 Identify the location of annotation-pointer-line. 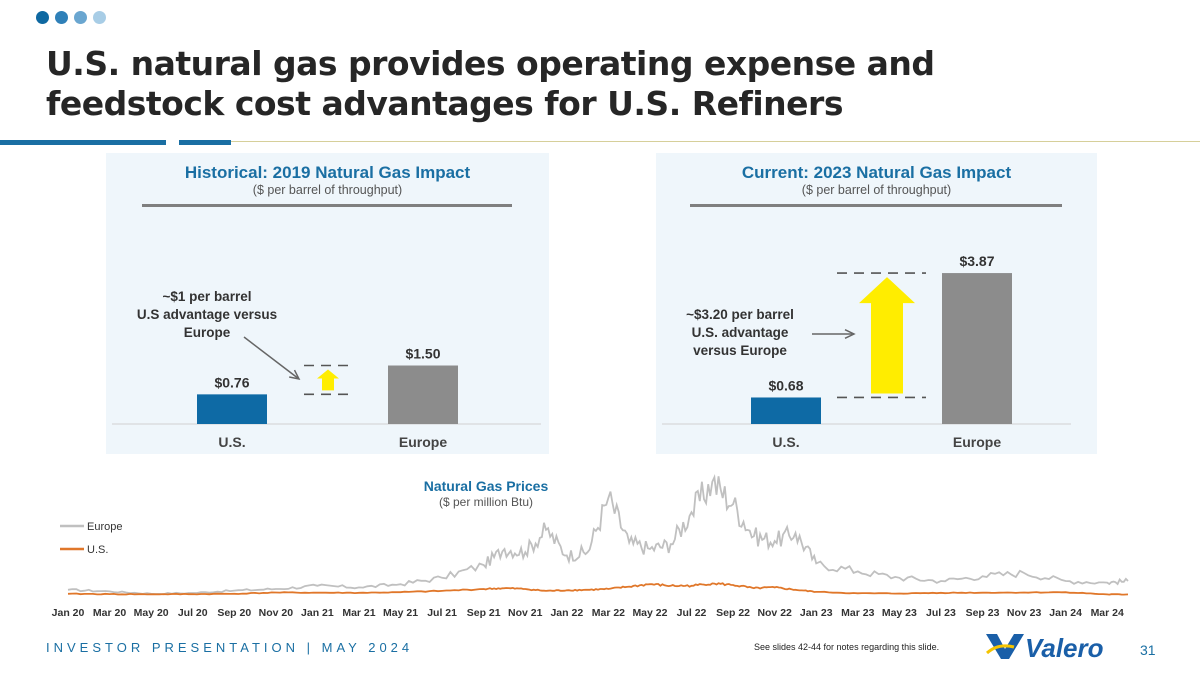
(271, 358).